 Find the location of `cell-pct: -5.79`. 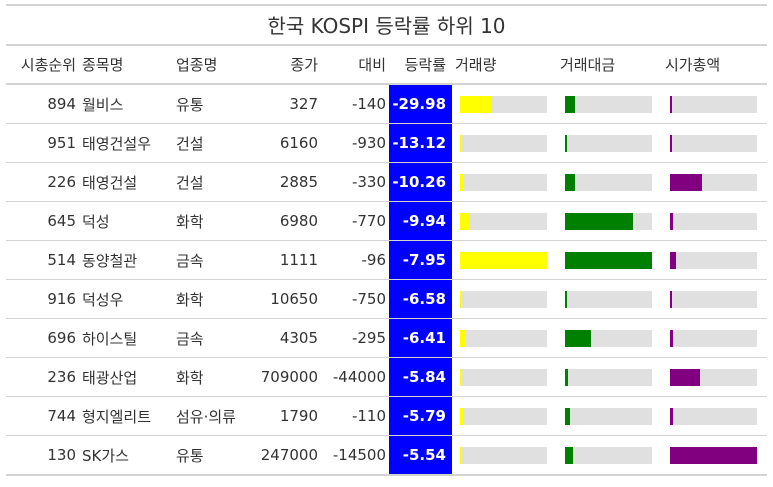

cell-pct: -5.79 is located at coordinates (420, 416).